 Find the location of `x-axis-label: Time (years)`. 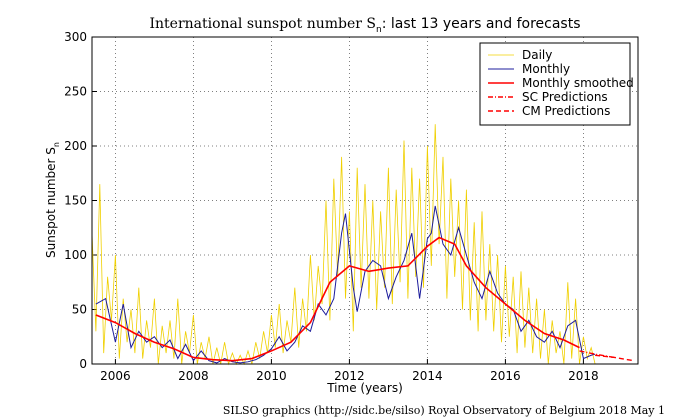

x-axis-label: Time (years) is located at coordinates (364, 388).